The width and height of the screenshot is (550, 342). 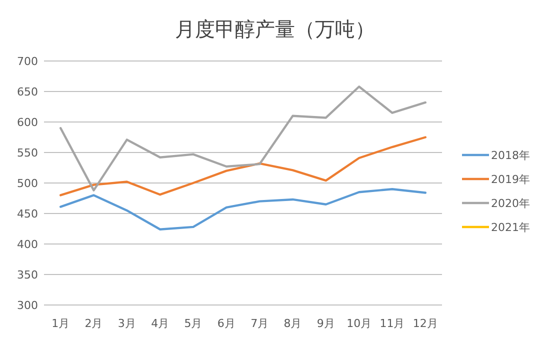 What do you see at coordinates (259, 323) in the screenshot?
I see `x-tick-label: 7月` at bounding box center [259, 323].